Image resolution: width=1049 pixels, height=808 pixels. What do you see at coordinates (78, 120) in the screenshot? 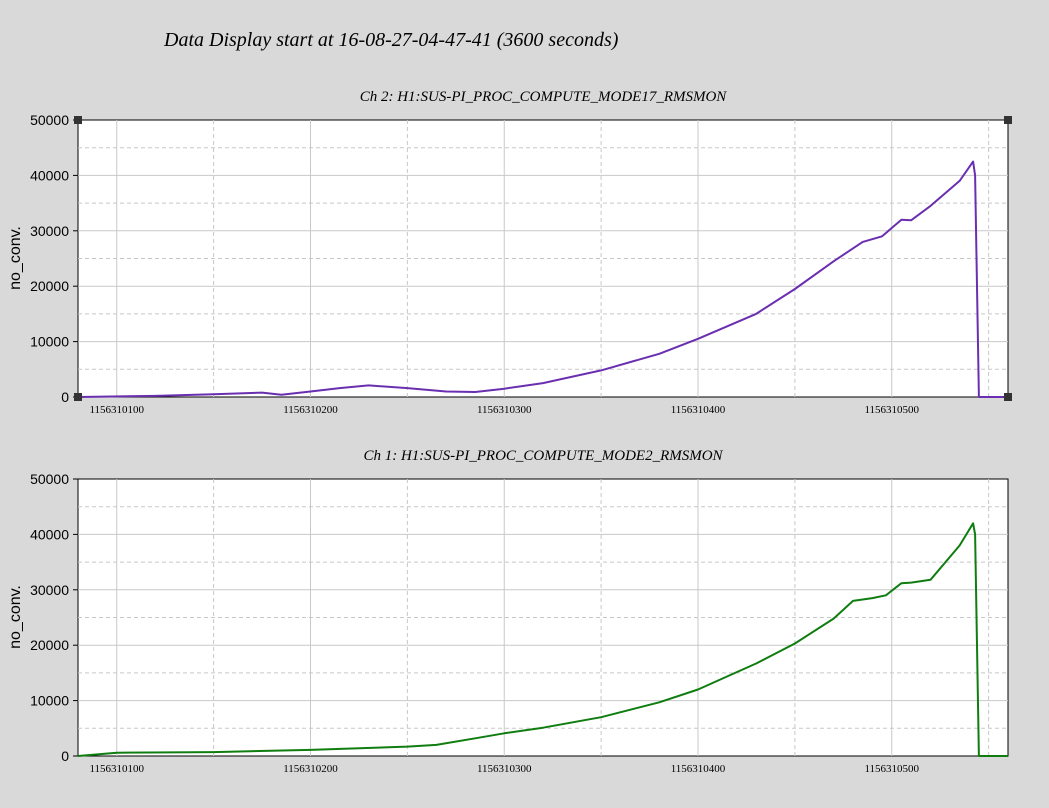
I see `resize-handle-top-left` at bounding box center [78, 120].